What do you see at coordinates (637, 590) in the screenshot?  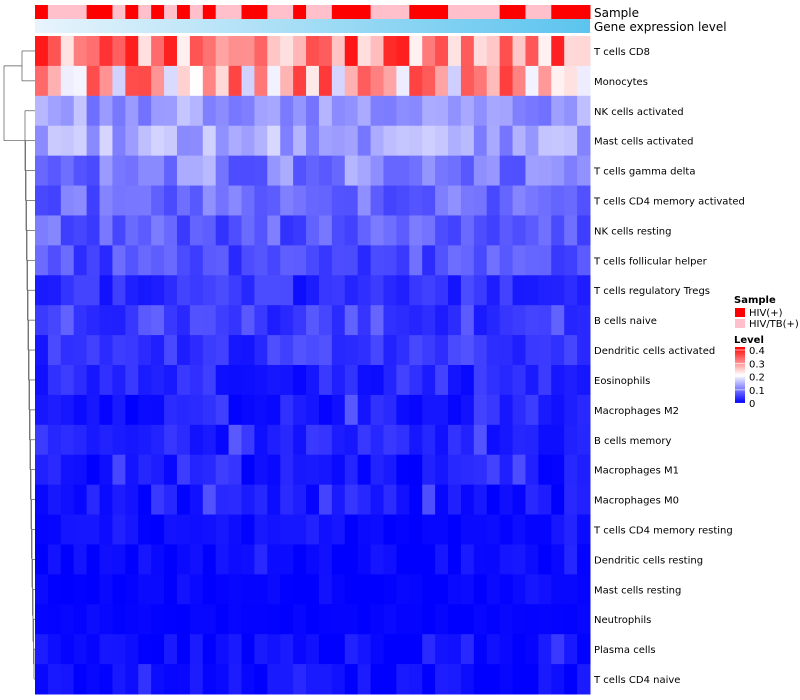 I see `row-label: Mast cells resting` at bounding box center [637, 590].